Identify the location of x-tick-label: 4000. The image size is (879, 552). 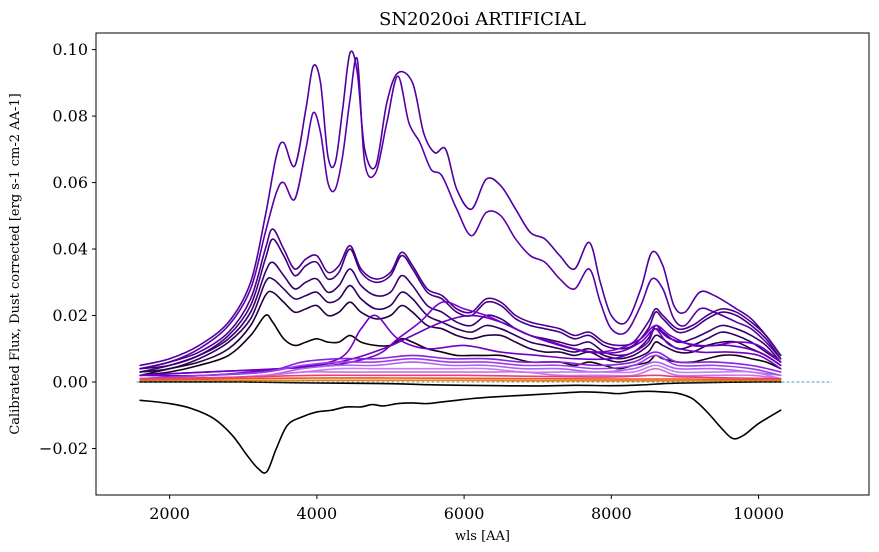
(316, 513).